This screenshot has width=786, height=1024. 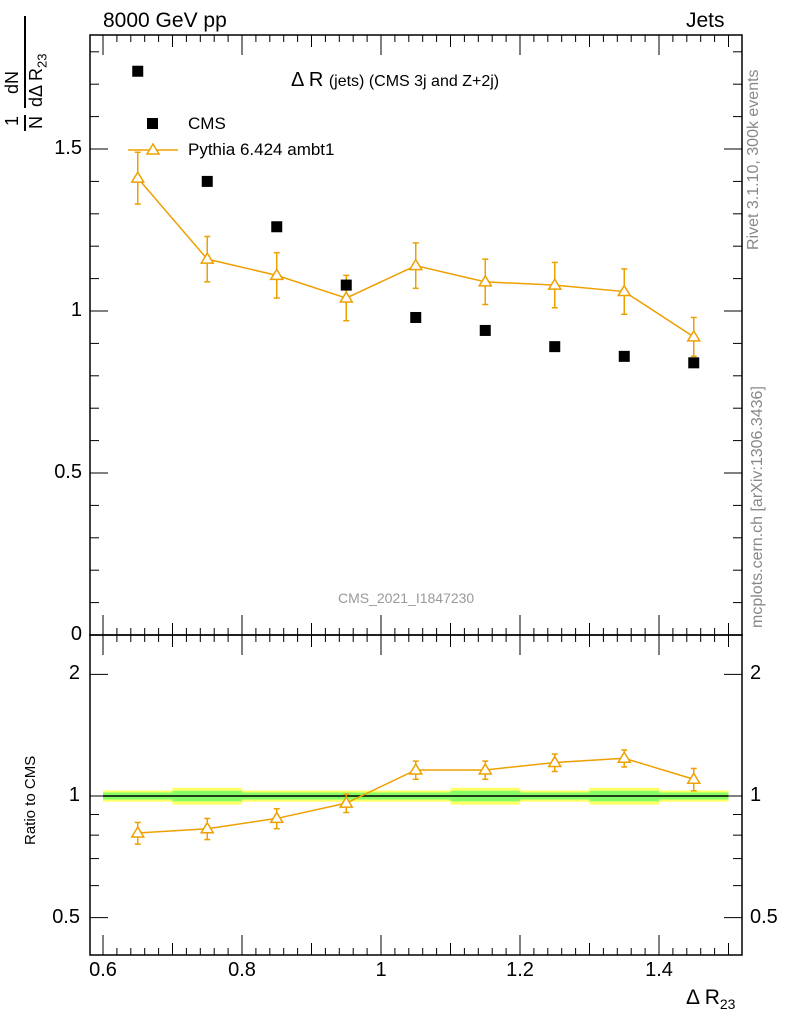 What do you see at coordinates (74, 673) in the screenshot?
I see `ratio-y-tick-label: 2` at bounding box center [74, 673].